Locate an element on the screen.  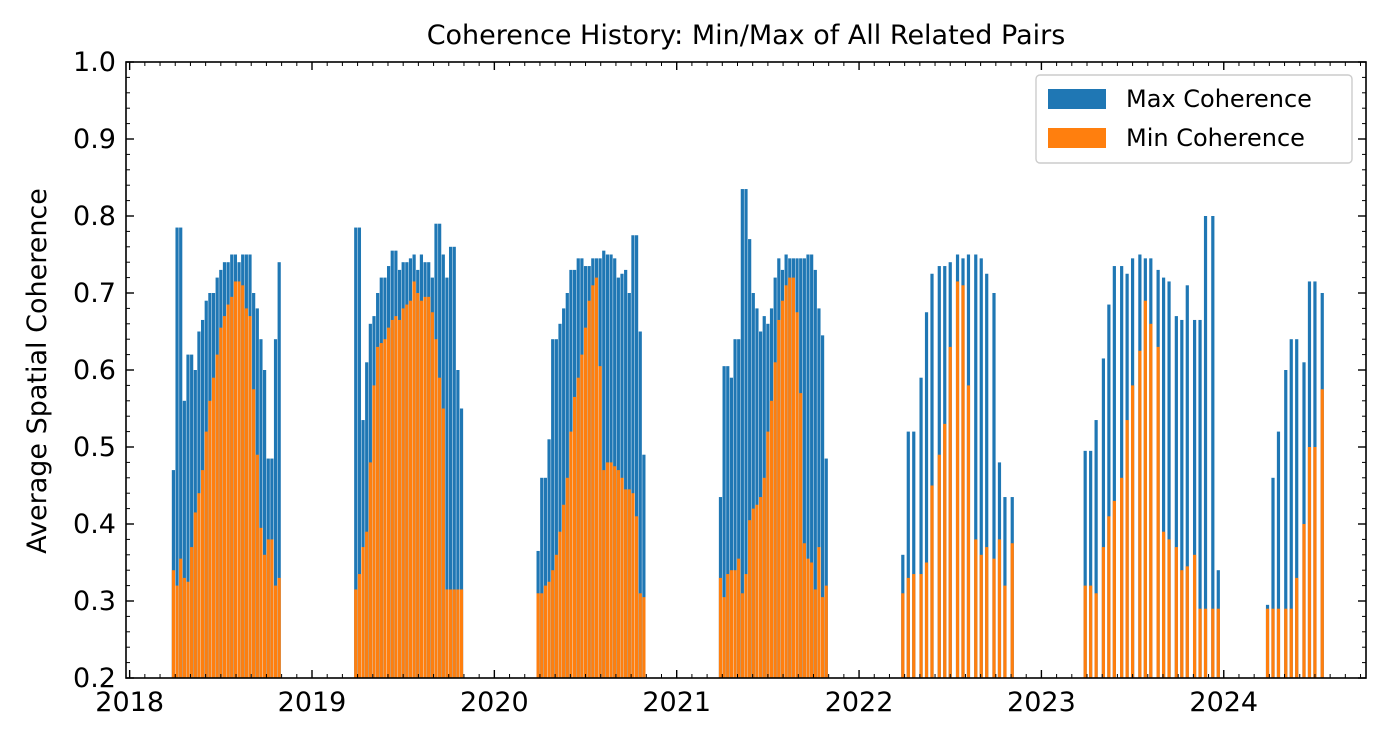
y-tick-label: 1.0 is located at coordinates (94, 62).